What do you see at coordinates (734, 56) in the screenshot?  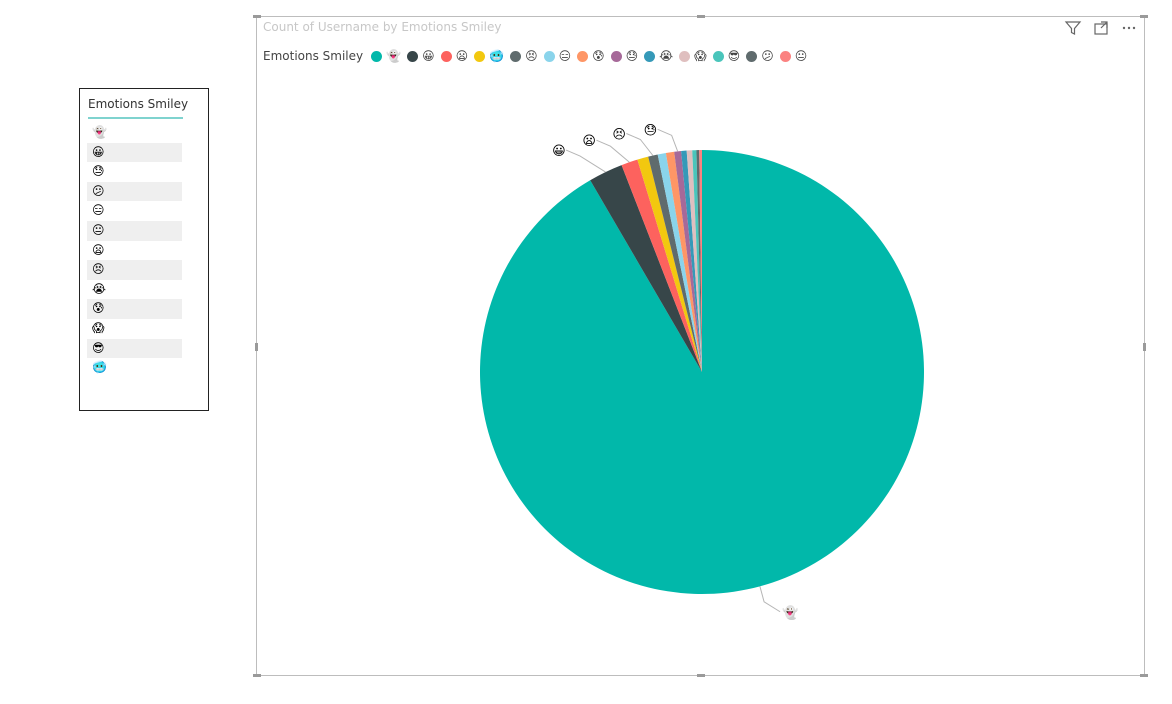 I see `legend-label: 😎` at bounding box center [734, 56].